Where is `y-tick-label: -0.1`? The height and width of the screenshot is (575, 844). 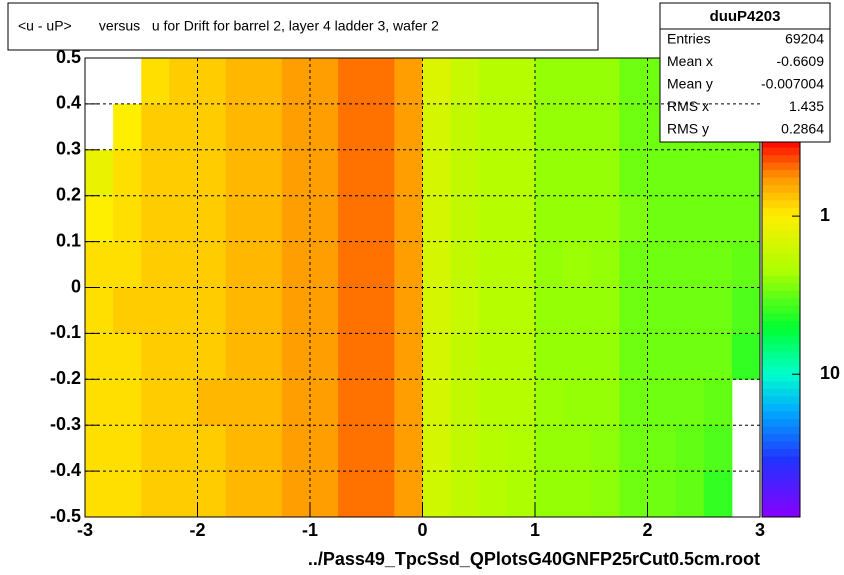 y-tick-label: -0.1 is located at coordinates (65, 332).